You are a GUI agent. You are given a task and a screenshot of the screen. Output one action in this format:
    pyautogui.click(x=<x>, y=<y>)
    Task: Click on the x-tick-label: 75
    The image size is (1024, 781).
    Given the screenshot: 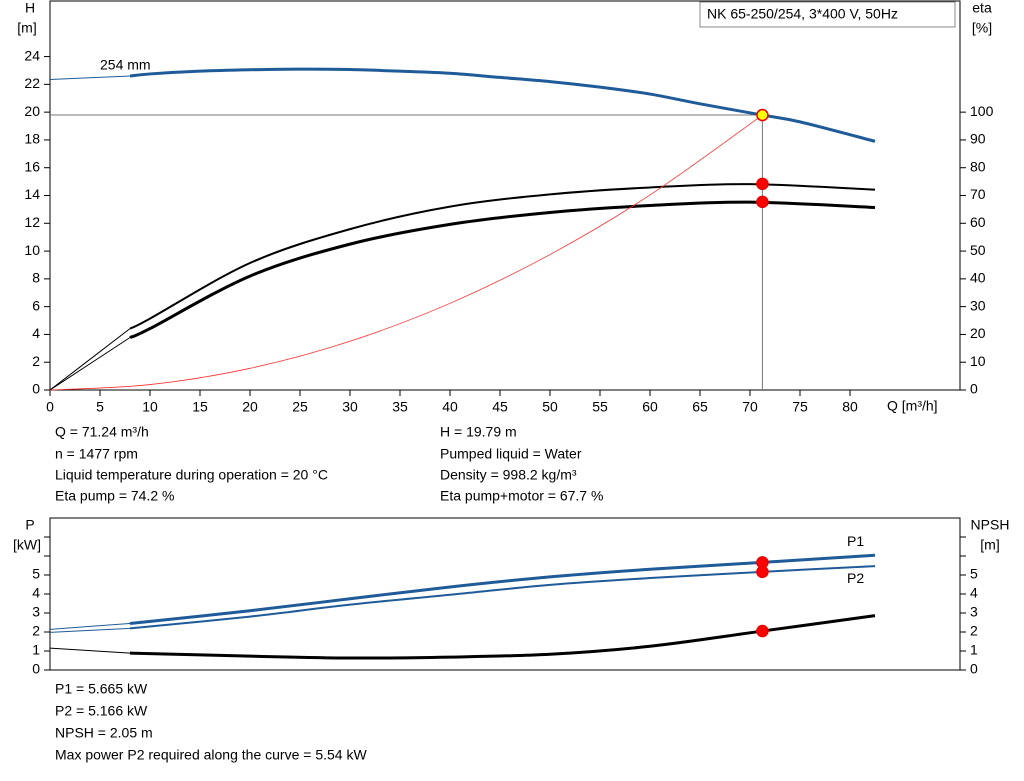 What is the action you would take?
    pyautogui.click(x=800, y=407)
    